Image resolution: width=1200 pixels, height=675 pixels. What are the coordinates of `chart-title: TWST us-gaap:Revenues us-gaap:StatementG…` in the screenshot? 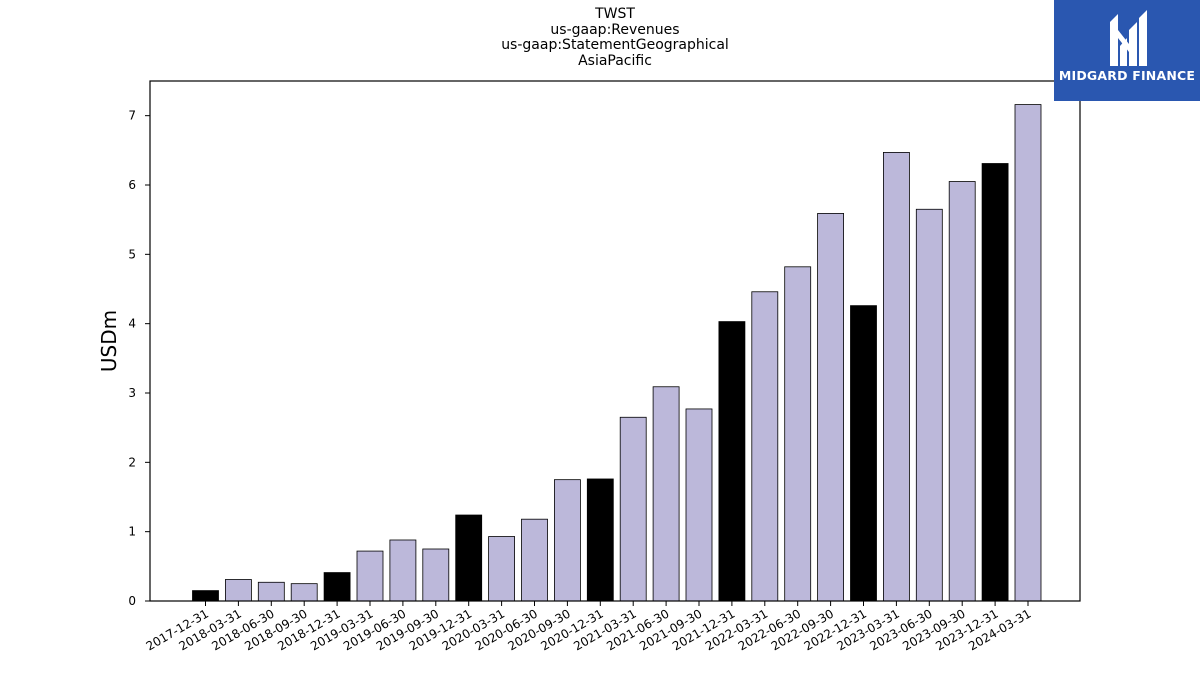 It's located at (615, 37).